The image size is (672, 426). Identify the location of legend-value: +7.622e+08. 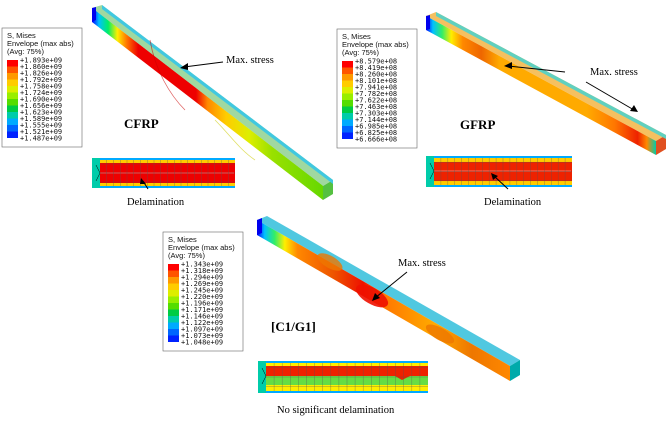
(376, 101).